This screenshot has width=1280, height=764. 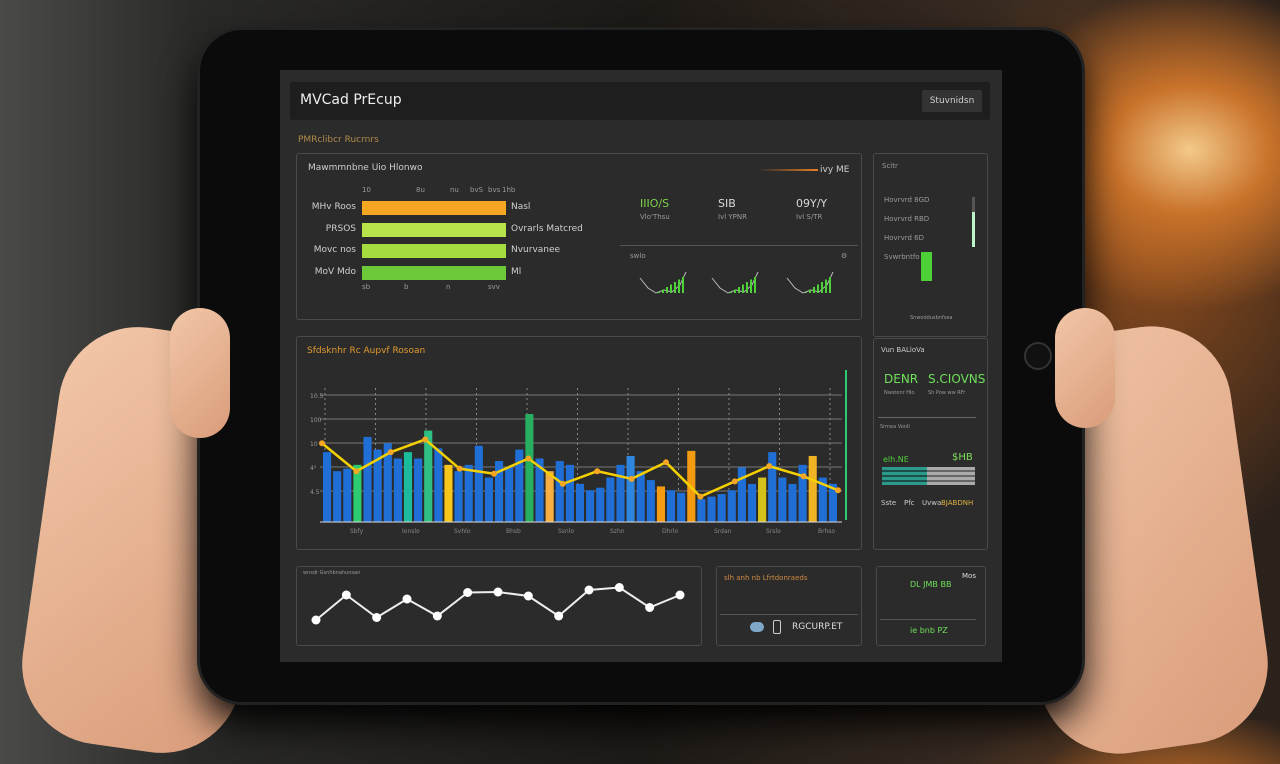 What do you see at coordinates (547, 228) in the screenshot?
I see `hbar-value: Ovrarls Matcred` at bounding box center [547, 228].